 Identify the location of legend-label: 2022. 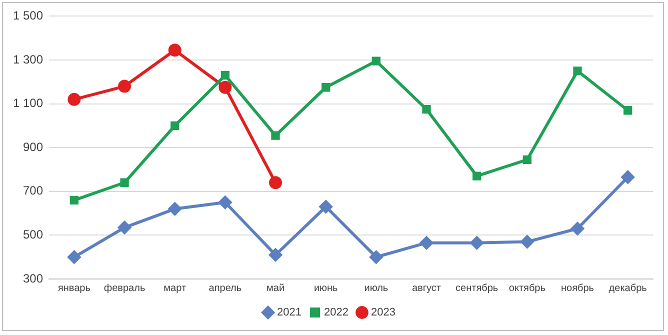
(336, 312).